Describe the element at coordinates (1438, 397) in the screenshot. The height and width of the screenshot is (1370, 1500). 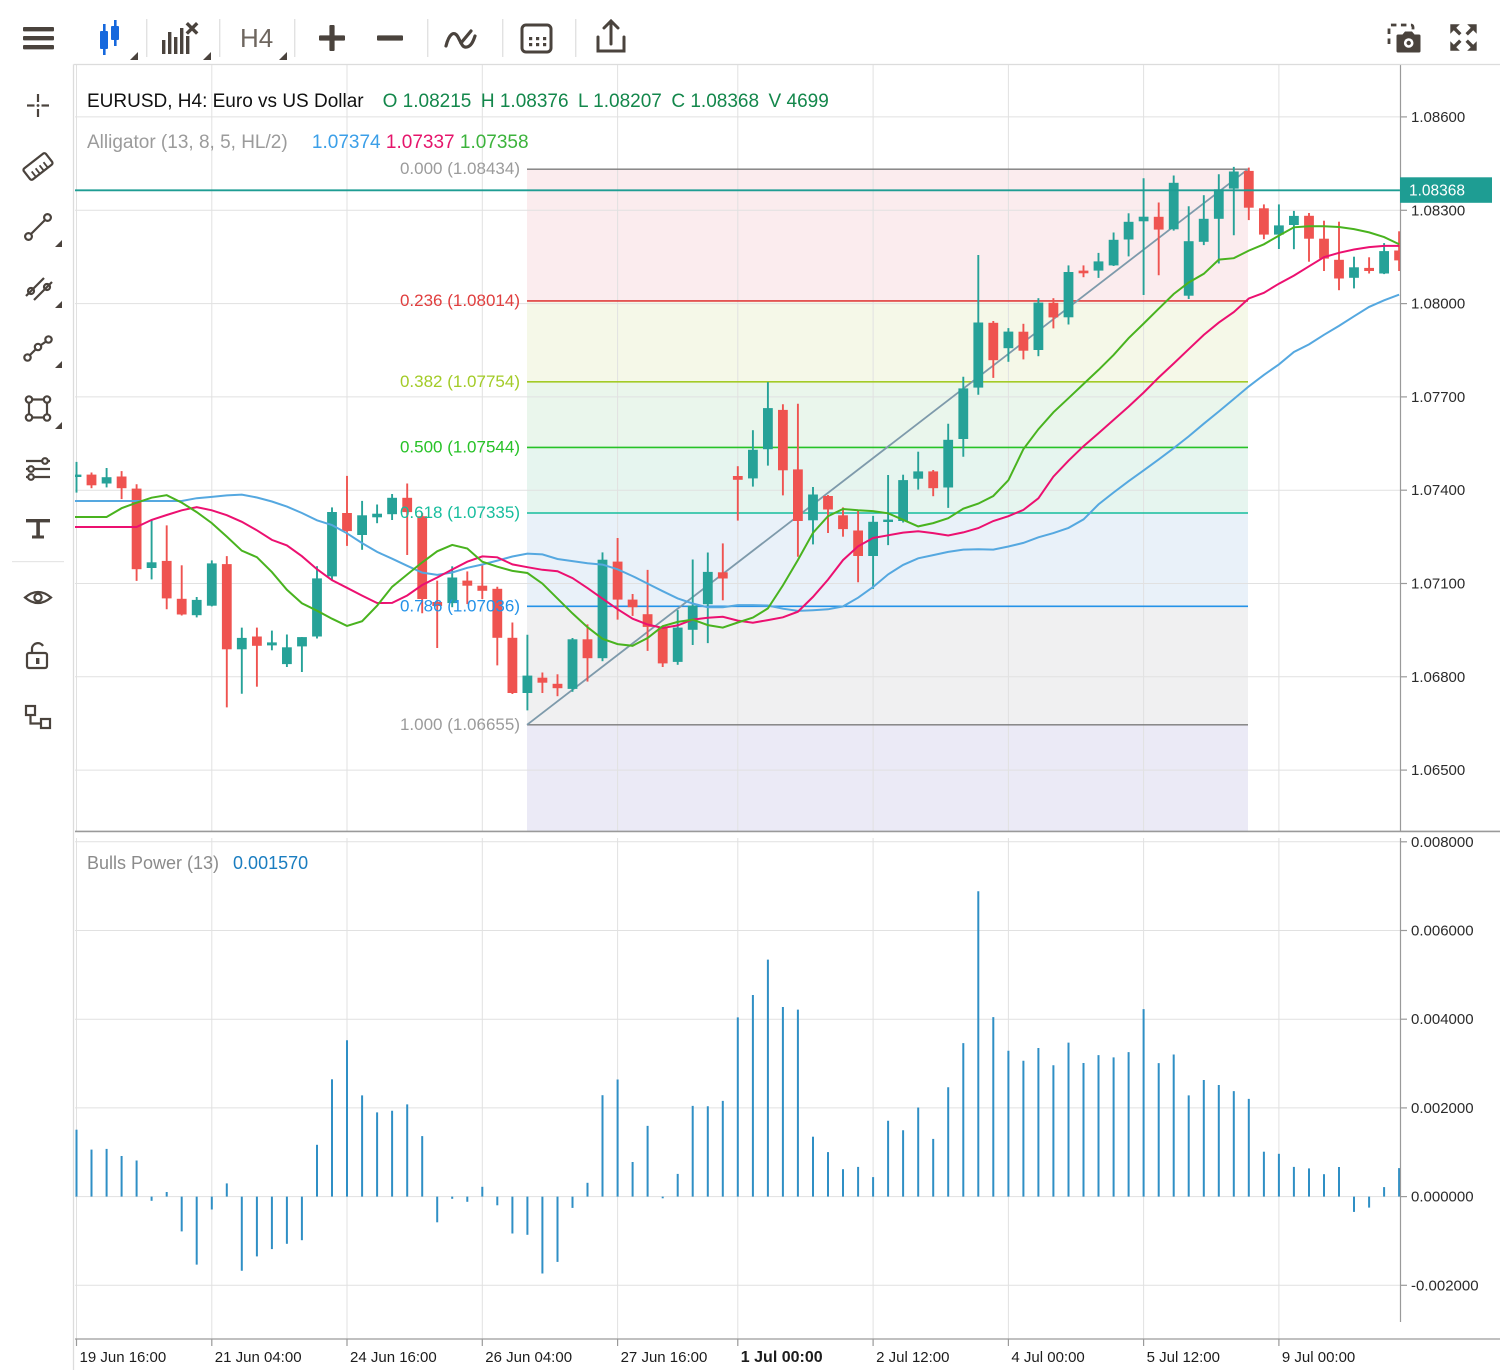
I see `svg-text: 1.07700` at that location.